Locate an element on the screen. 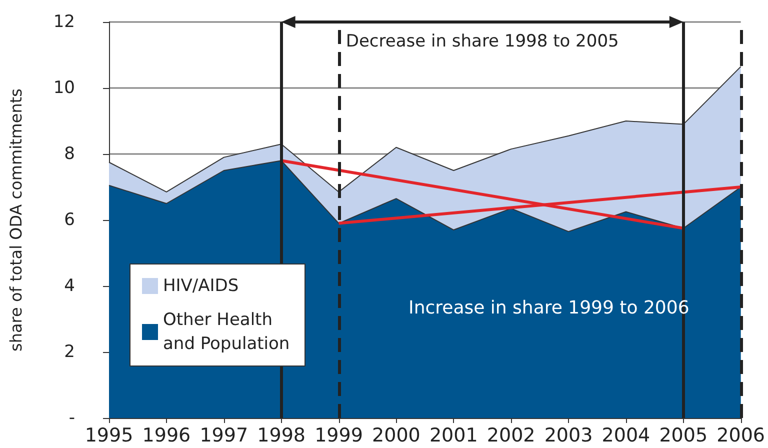  x-tick-label: 2006 is located at coordinates (741, 435).